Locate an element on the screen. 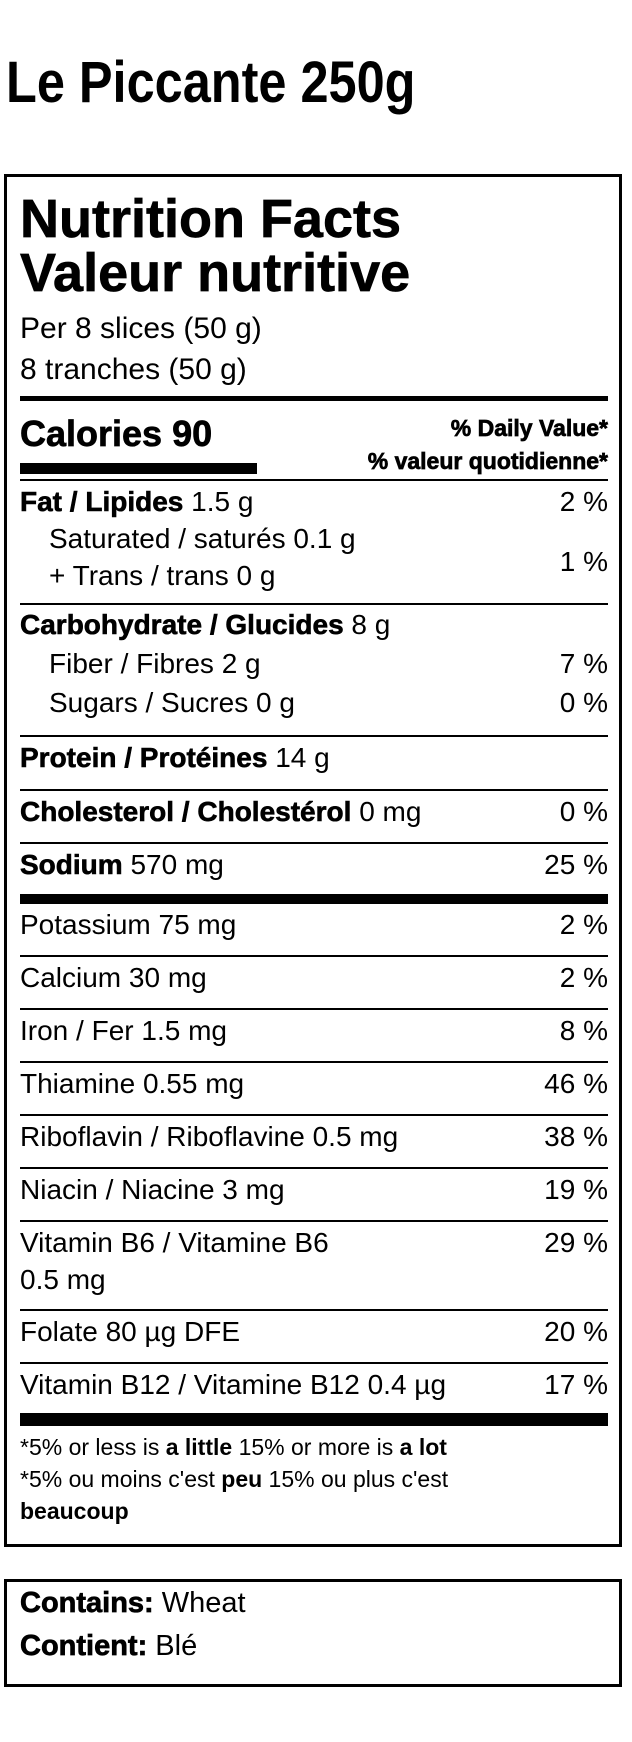 This screenshot has width=632, height=1742. serving-size-fr: 8 tranches (50 g) is located at coordinates (133, 369).